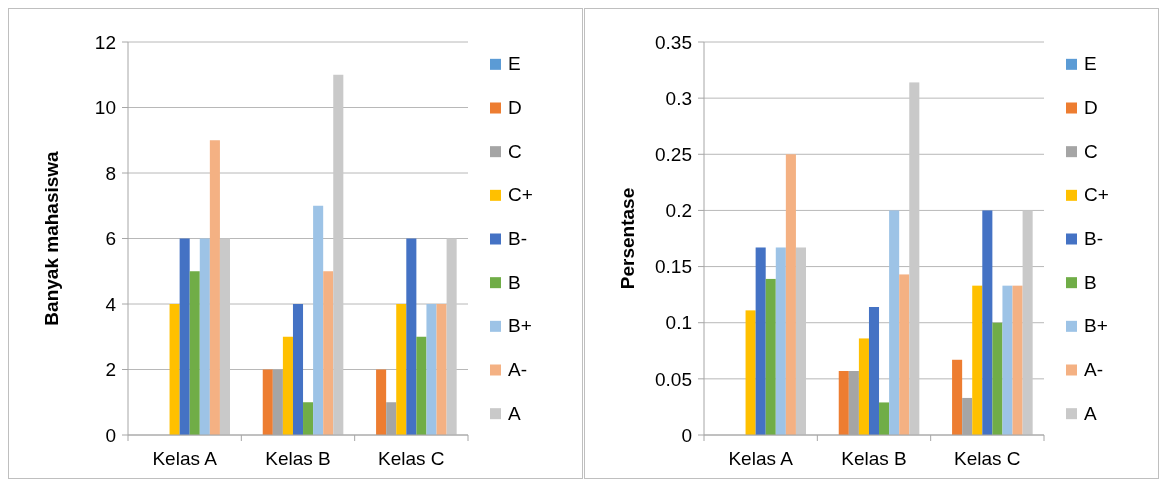  I want to click on y-tick-label: 8, so click(110, 173).